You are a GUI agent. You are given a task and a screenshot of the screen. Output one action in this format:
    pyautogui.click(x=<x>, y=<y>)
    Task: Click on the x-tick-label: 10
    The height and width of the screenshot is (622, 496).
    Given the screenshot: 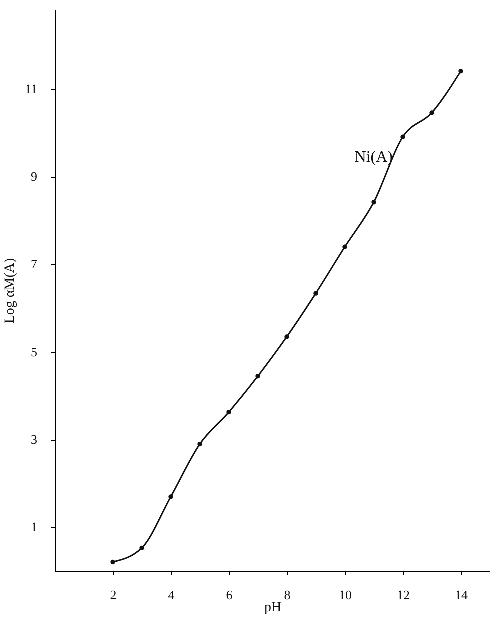 What is the action you would take?
    pyautogui.click(x=345, y=595)
    